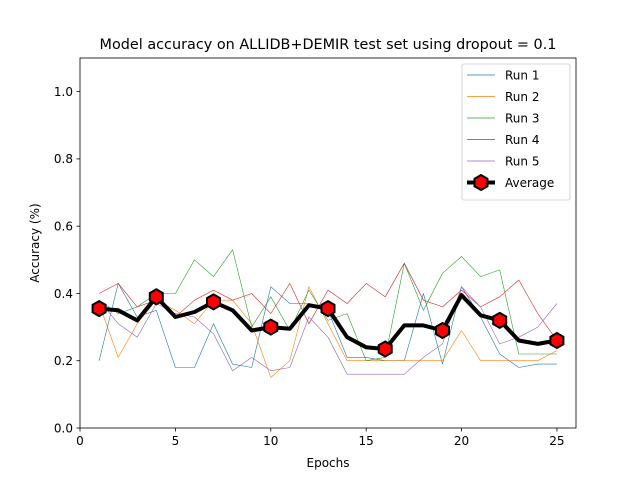 The width and height of the screenshot is (640, 480). I want to click on y-tick-label: 0.0, so click(63, 428).